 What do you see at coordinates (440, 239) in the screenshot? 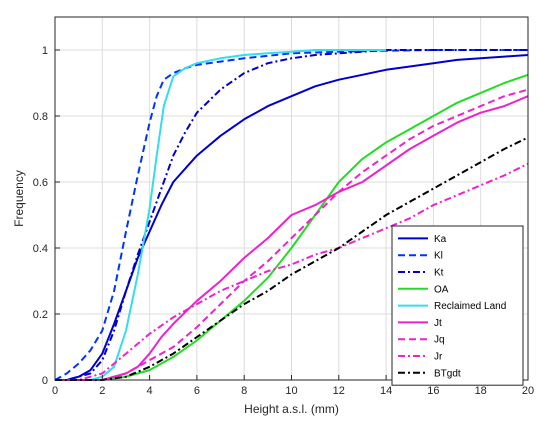
I see `legend-label: Ka` at bounding box center [440, 239].